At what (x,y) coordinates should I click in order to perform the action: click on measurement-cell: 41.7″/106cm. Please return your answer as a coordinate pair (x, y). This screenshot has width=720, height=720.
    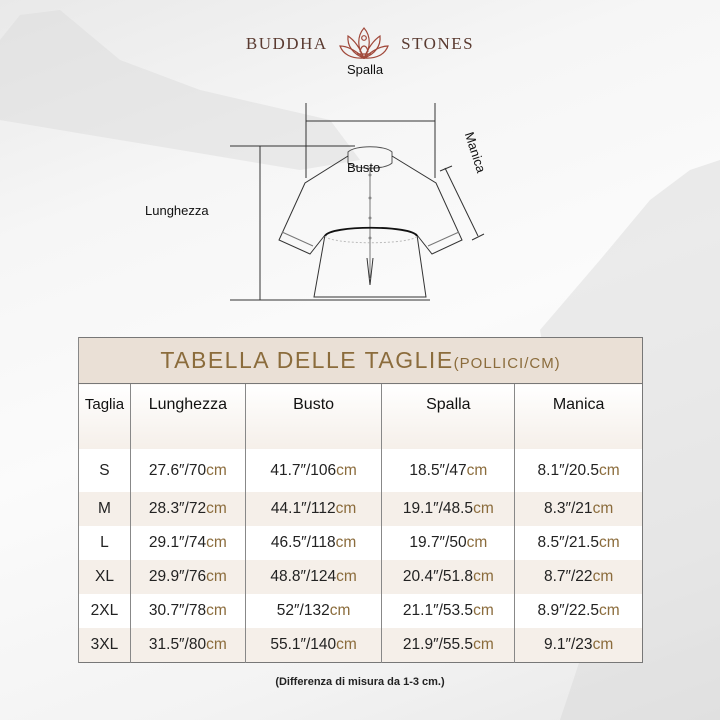
    Looking at the image, I should click on (313, 470).